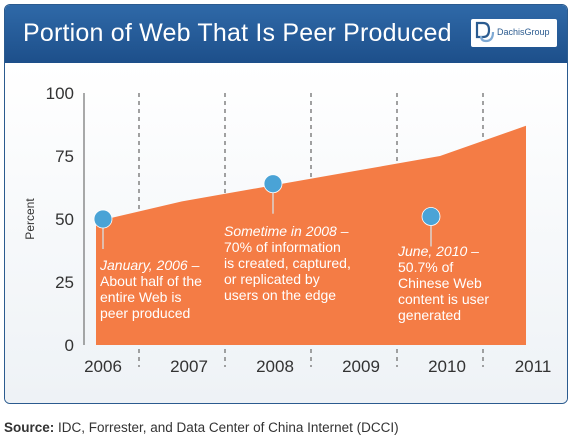 The height and width of the screenshot is (445, 573). I want to click on x-tick-label: 2010, so click(447, 366).